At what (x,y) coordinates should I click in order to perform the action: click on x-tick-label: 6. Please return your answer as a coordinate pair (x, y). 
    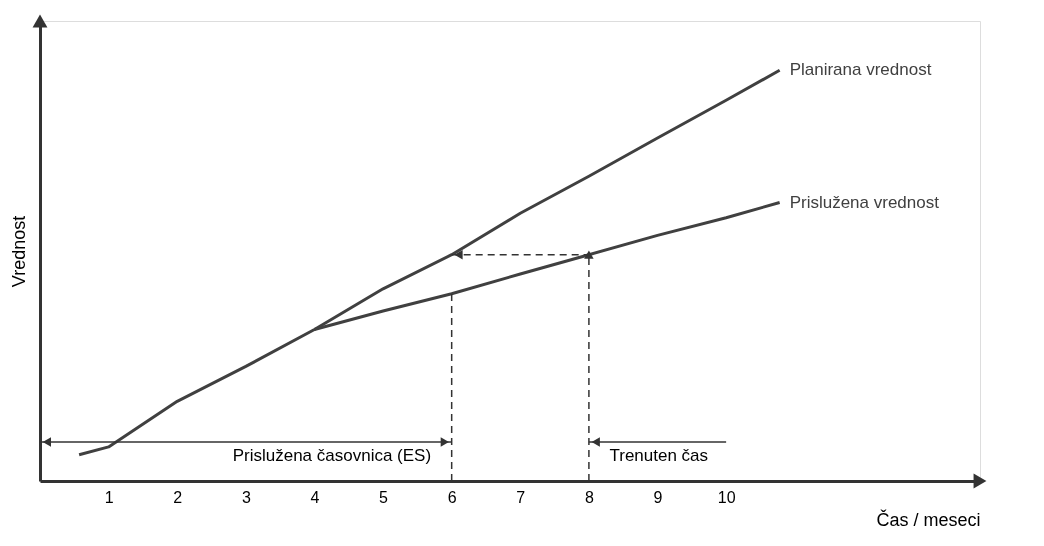
    Looking at the image, I should click on (452, 497).